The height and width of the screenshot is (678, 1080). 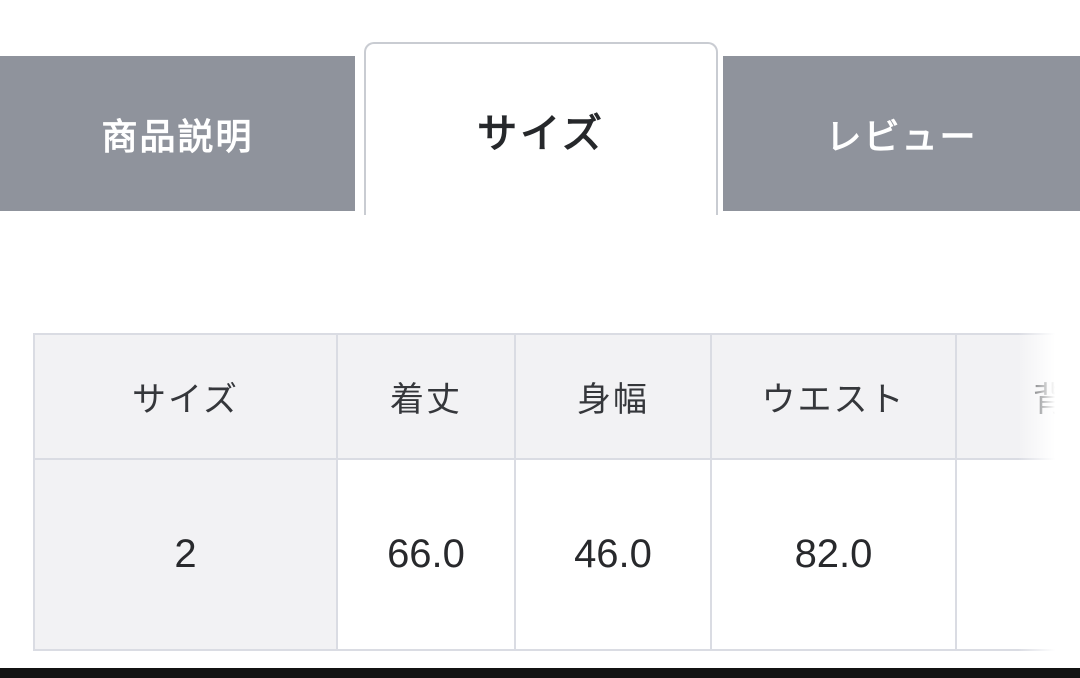 What do you see at coordinates (540, 673) in the screenshot?
I see `bottom-bar` at bounding box center [540, 673].